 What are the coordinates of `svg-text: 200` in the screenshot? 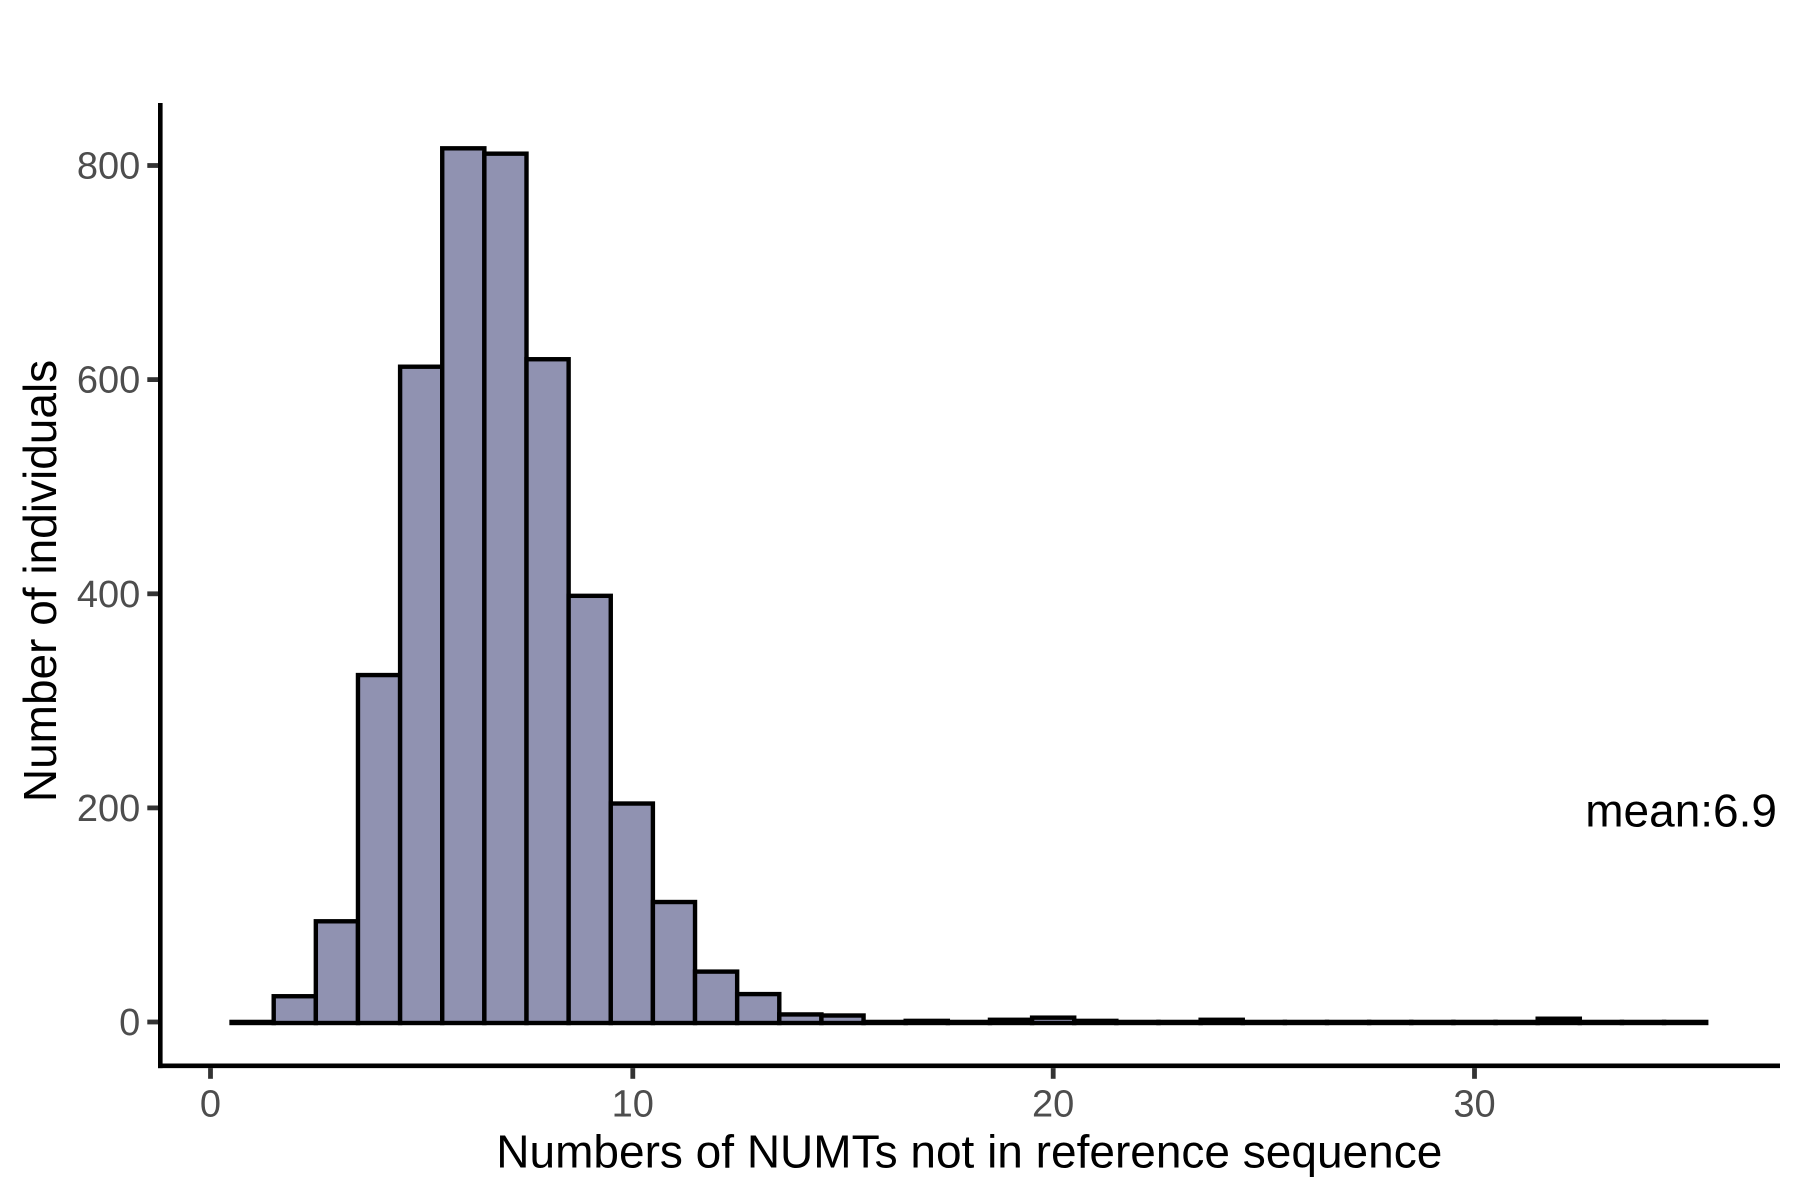 It's located at (108, 809).